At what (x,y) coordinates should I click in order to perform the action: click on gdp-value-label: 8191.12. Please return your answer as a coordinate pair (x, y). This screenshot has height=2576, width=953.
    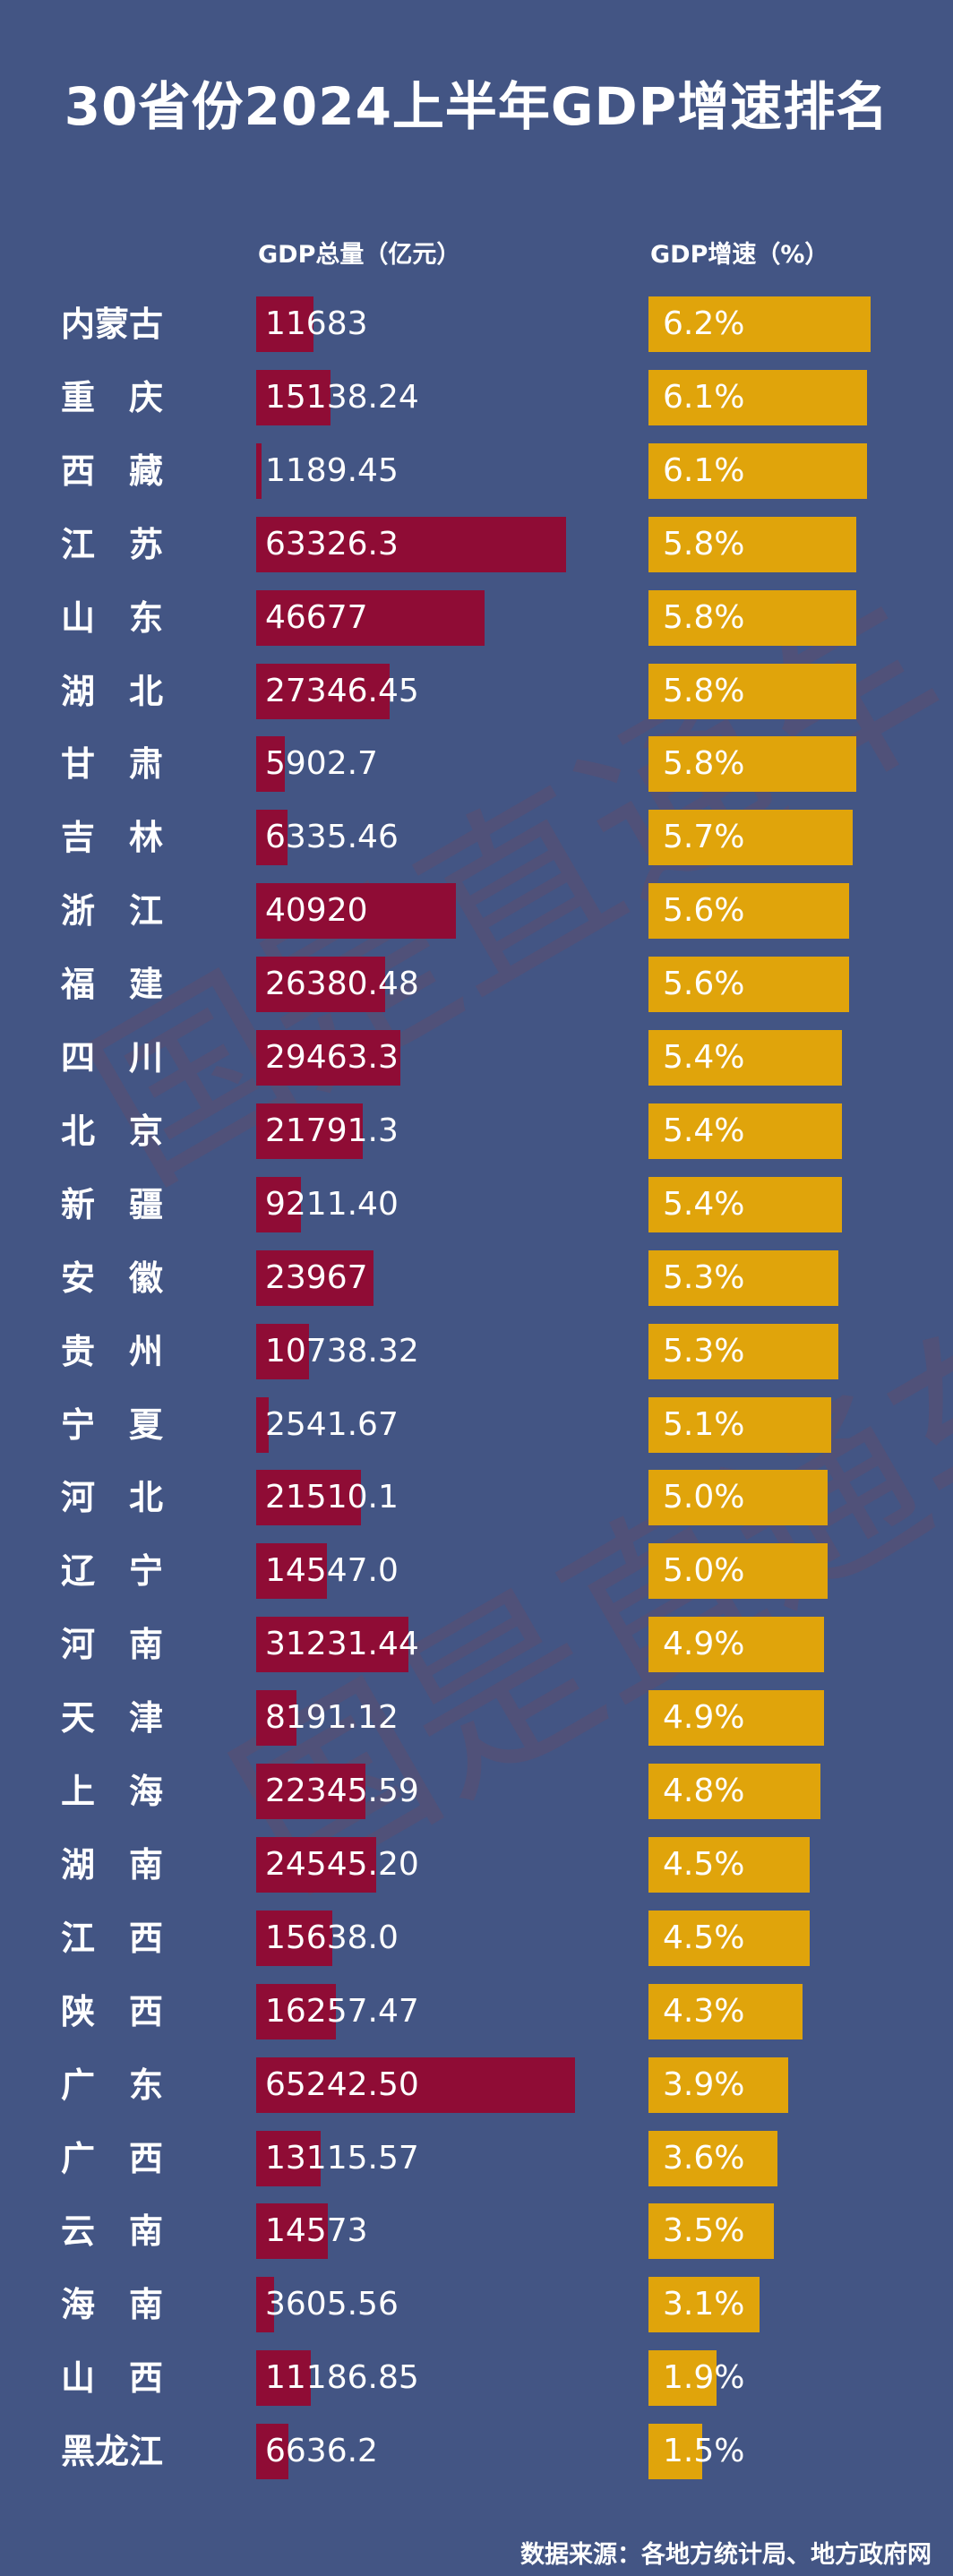
    Looking at the image, I should click on (332, 1718).